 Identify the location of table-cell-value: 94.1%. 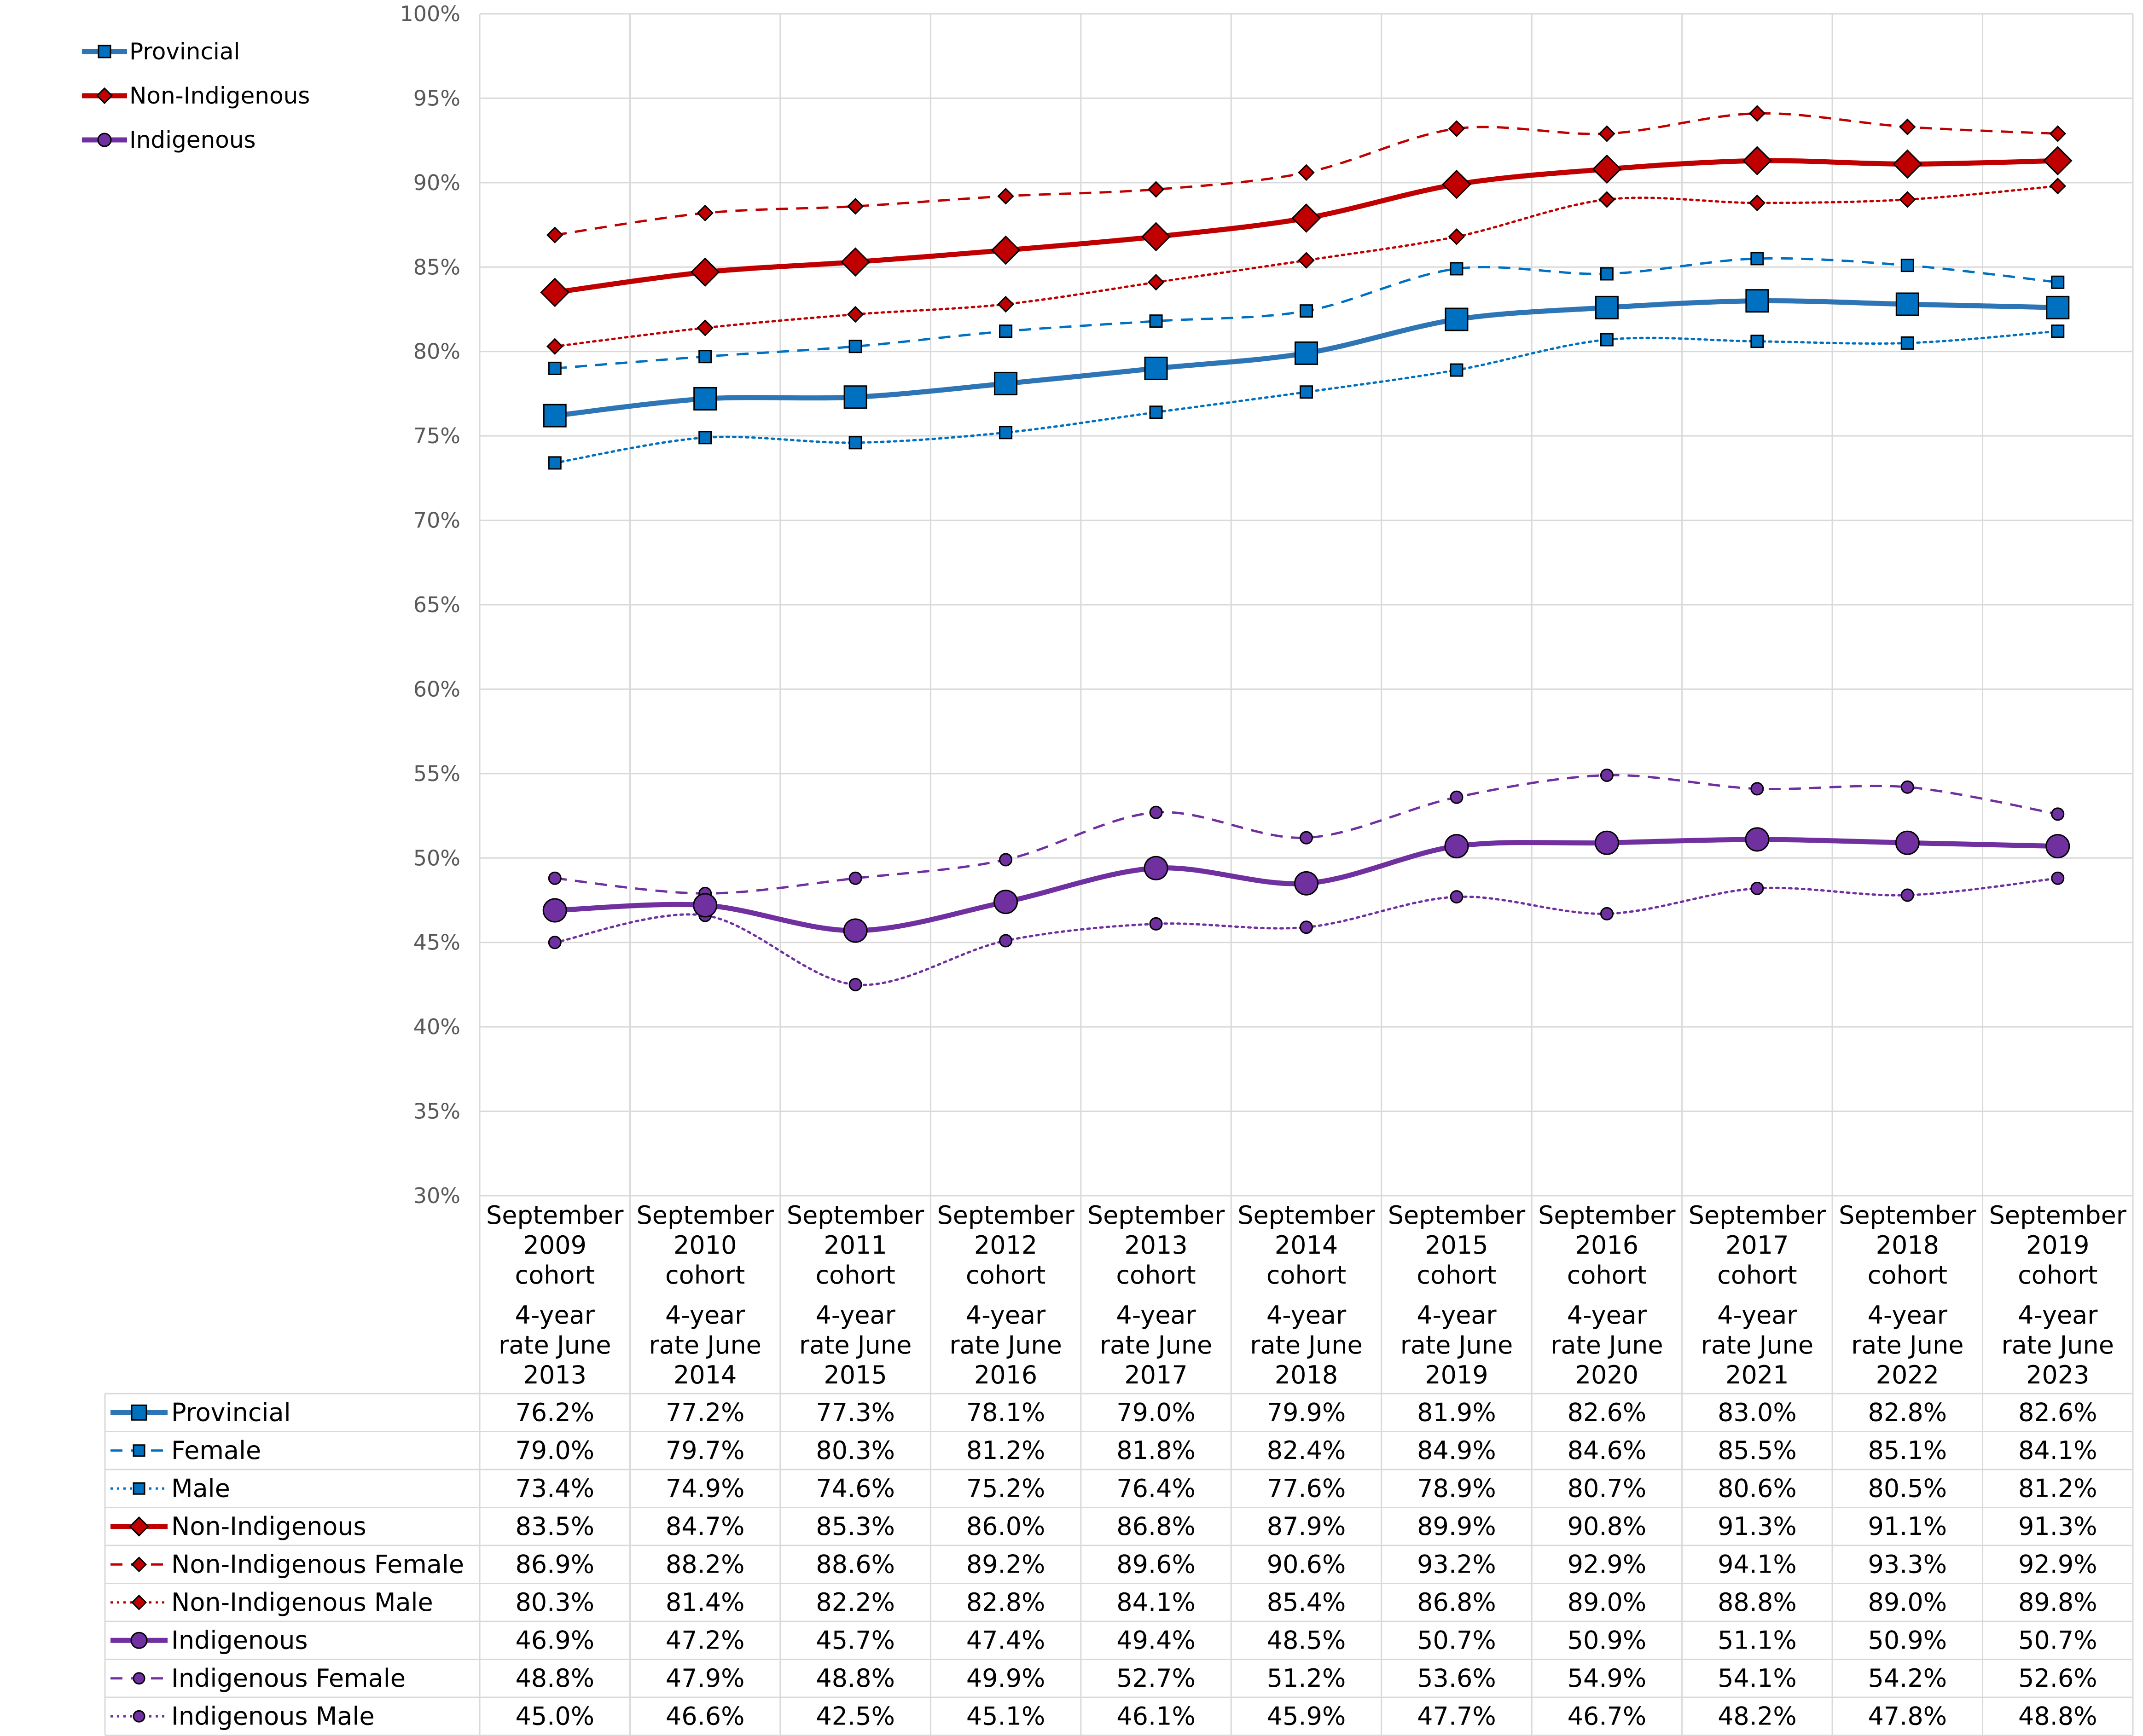
(1757, 1564).